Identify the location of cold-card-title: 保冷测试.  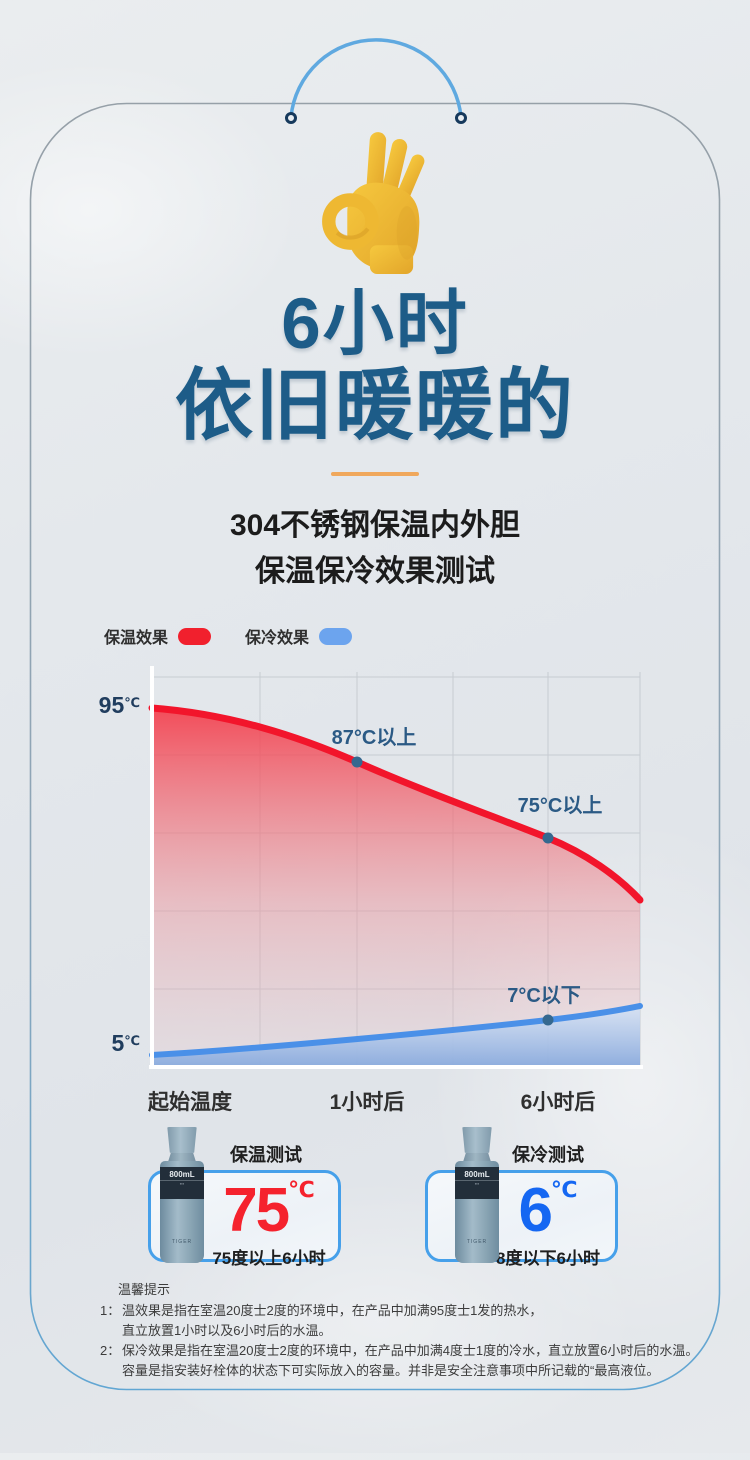
(548, 1155).